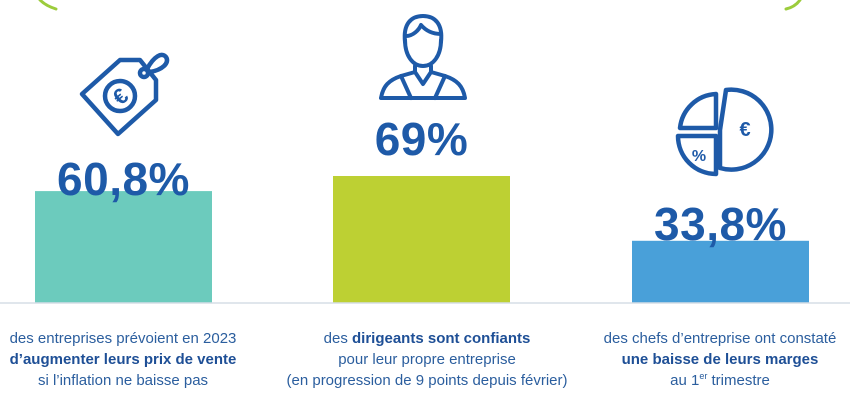  I want to click on euro-price-tag-icon: €, so click(124, 94).